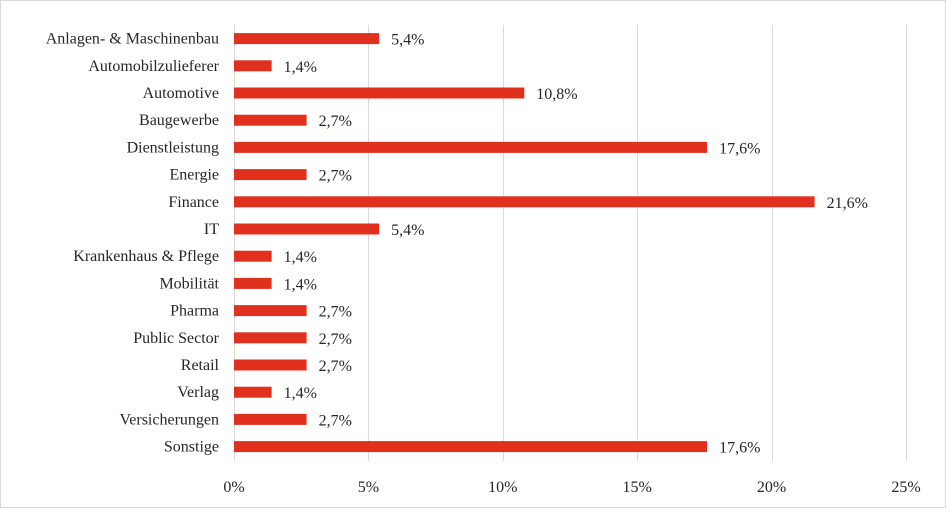 The height and width of the screenshot is (508, 946). I want to click on category-label: IT, so click(211, 229).